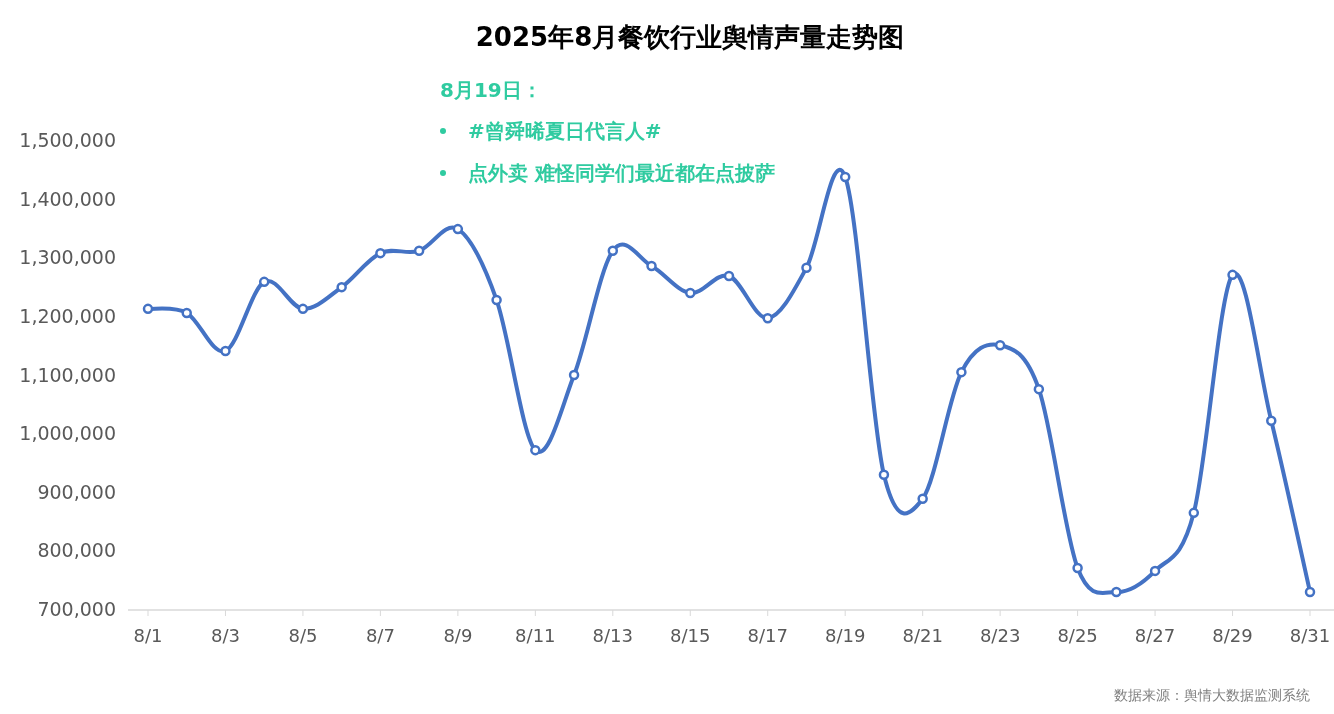 The height and width of the screenshot is (714, 1334). I want to click on y-tick-label: 1,000,000, so click(67, 433).